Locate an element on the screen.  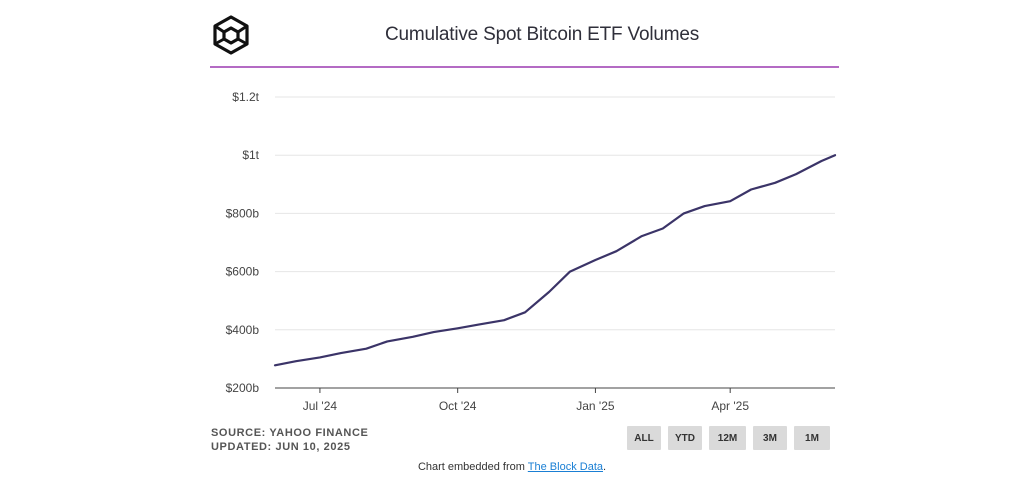
y-tick-label: $200b is located at coordinates (243, 388).